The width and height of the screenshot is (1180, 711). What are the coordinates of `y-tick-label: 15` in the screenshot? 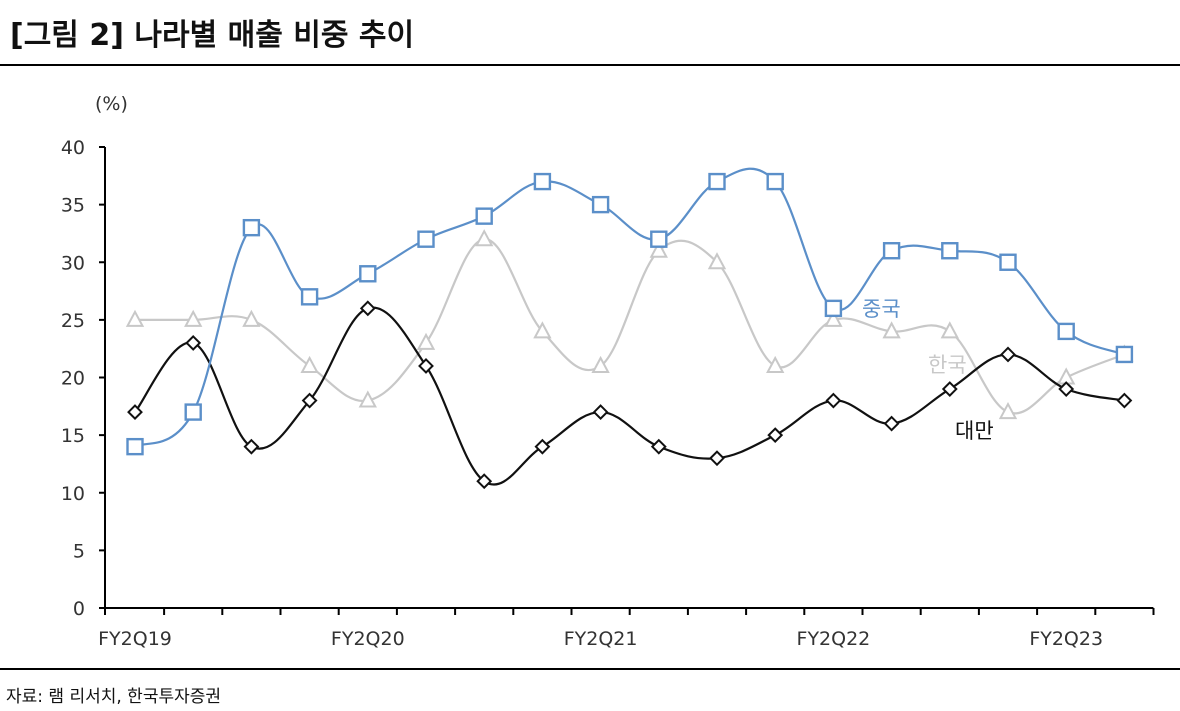 It's located at (73, 436).